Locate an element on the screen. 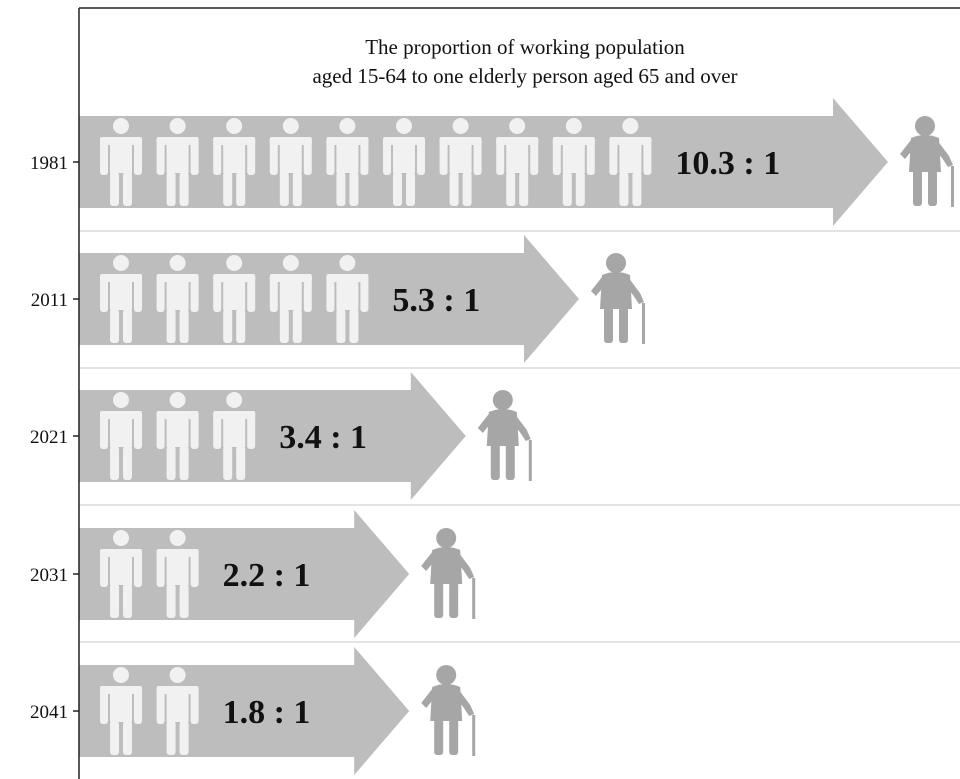 This screenshot has height=779, width=960. ratio-data-label: 2.2 : 1 is located at coordinates (267, 575).